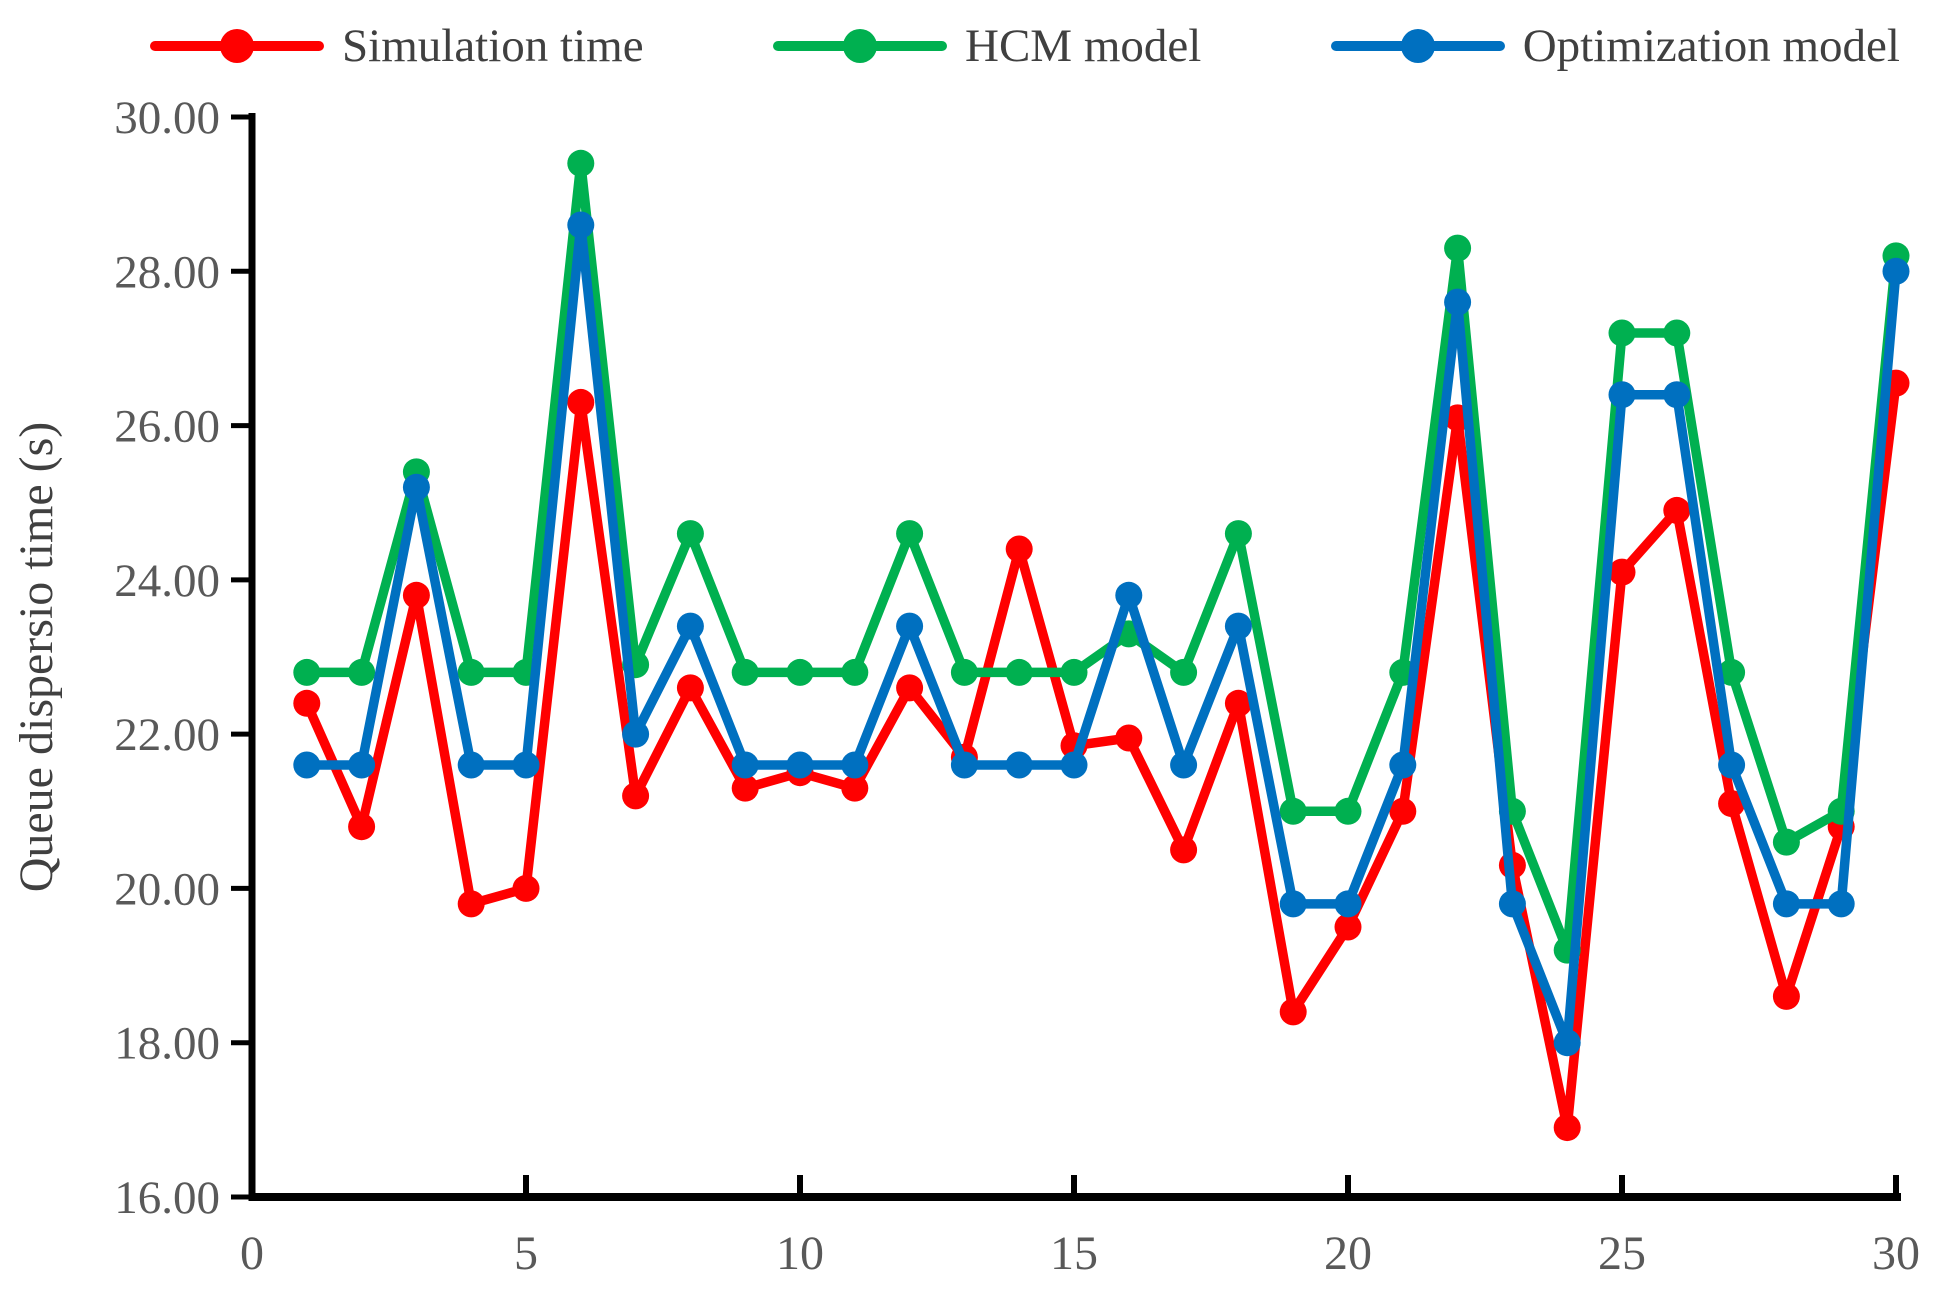 Image resolution: width=1944 pixels, height=1314 pixels. I want to click on y-axis-tick-label: 24.00, so click(167, 581).